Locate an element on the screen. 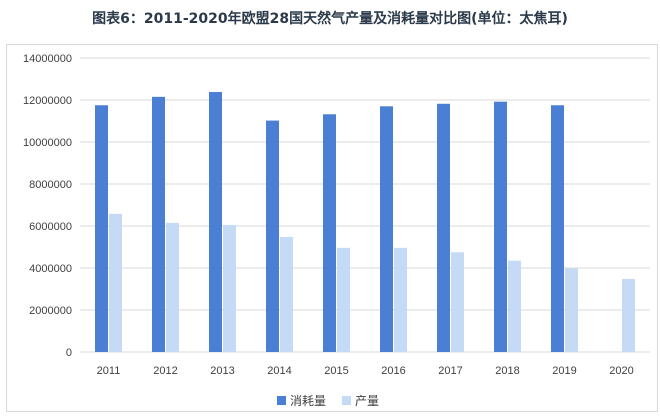 The image size is (660, 416). chart-title: 图表6：2011-2020年欧盟28国天然气产量及消耗量对比图(单位：太焦耳) is located at coordinates (330, 19).